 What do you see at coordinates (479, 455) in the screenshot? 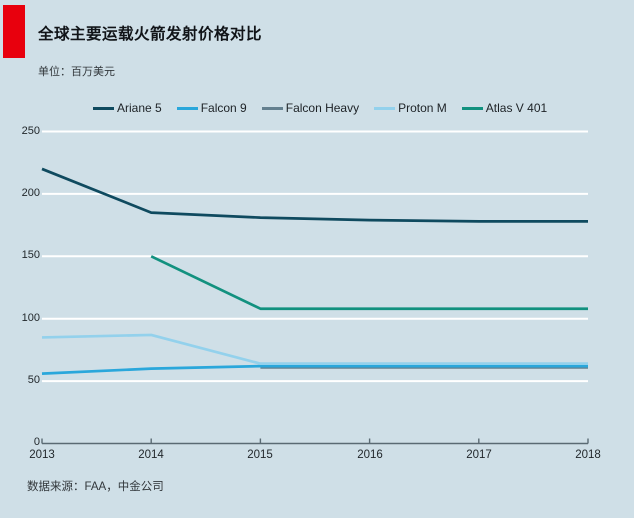
I see `x-tick-label: 2017` at bounding box center [479, 455].